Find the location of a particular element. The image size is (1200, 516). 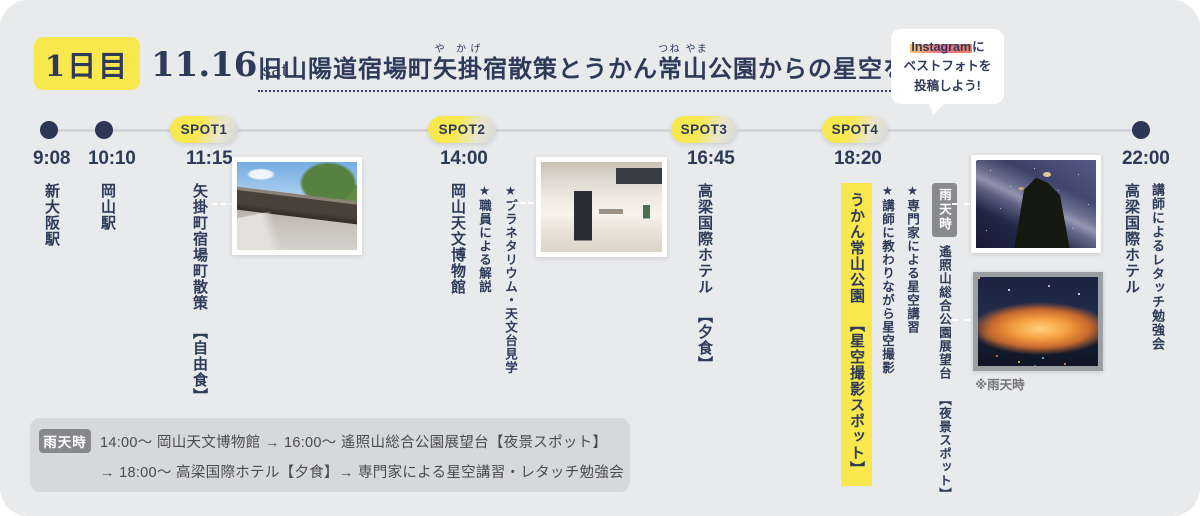

itinerary-title: 旧山陽道宿場町矢掛や かげ宿散策とうかん常山つね やま公園からの星空を満喫 is located at coordinates (610, 68).